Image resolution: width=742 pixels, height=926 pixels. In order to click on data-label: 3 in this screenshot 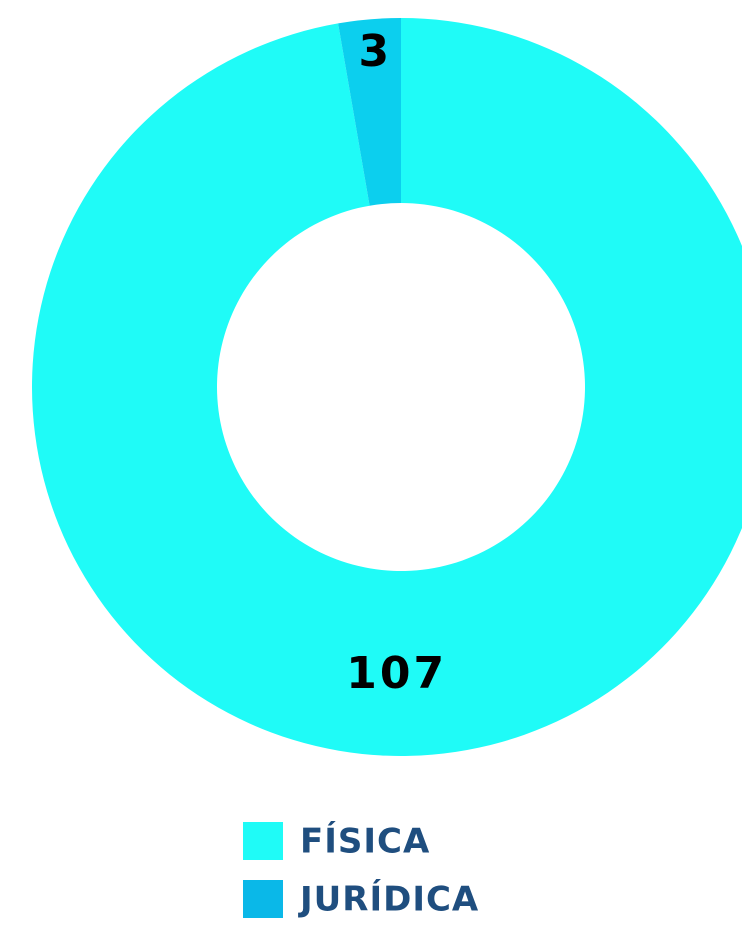, I will do `click(376, 51)`.